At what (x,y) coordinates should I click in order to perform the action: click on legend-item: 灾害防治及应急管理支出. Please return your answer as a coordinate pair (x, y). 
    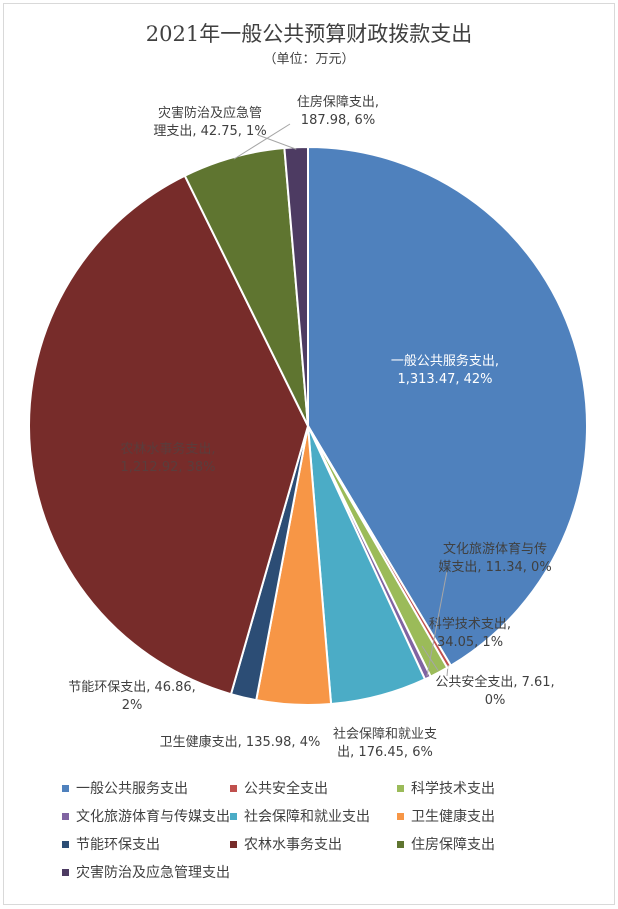
    Looking at the image, I should click on (146, 872).